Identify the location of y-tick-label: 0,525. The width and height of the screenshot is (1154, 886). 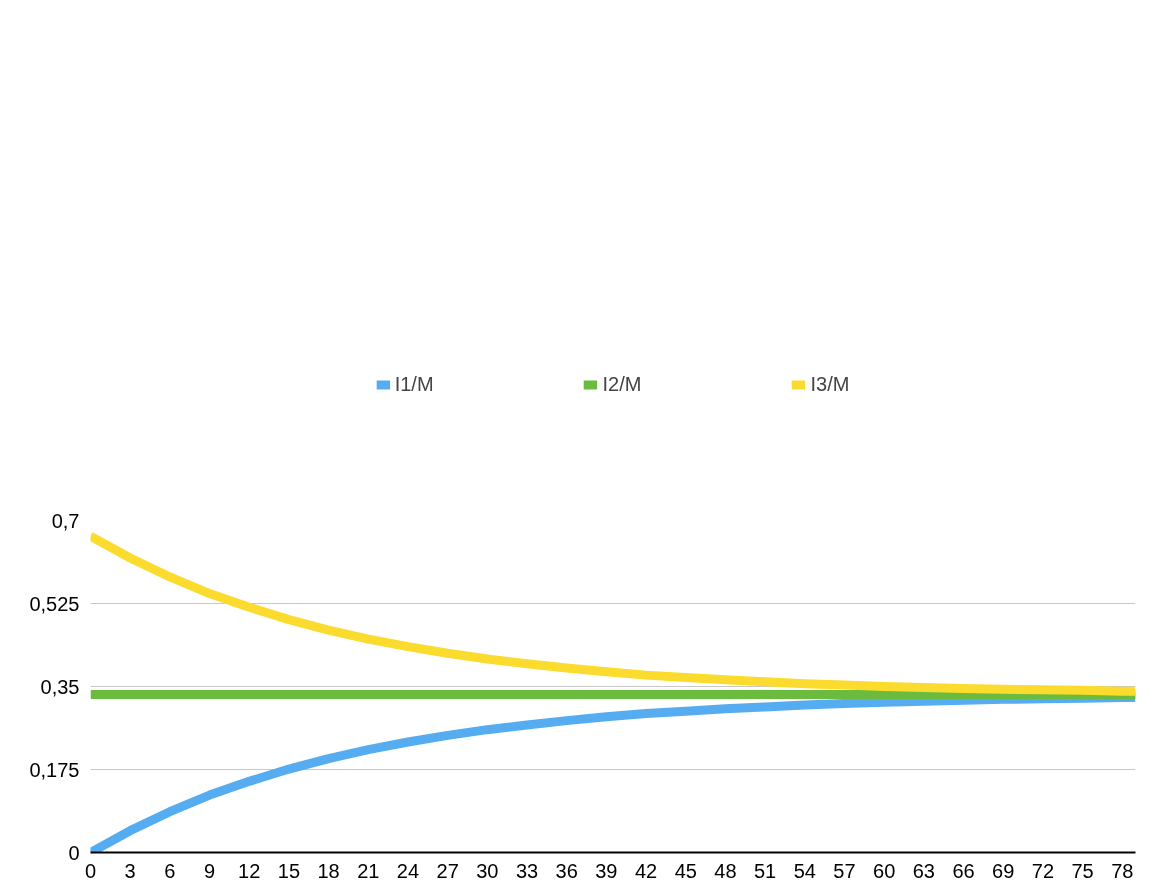
(54, 603).